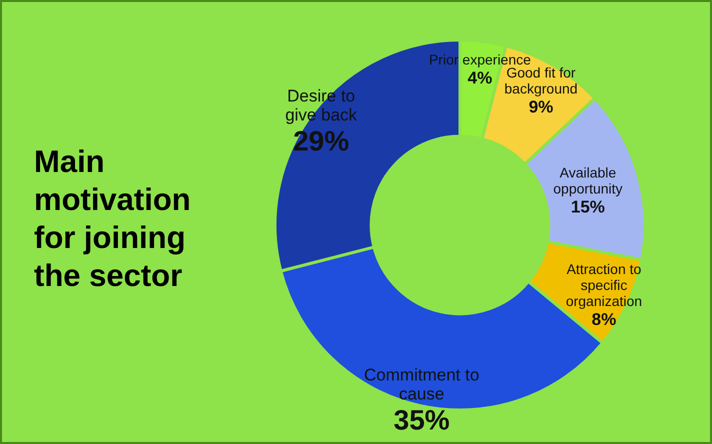  I want to click on slice-label: Available opportunity, so click(588, 180).